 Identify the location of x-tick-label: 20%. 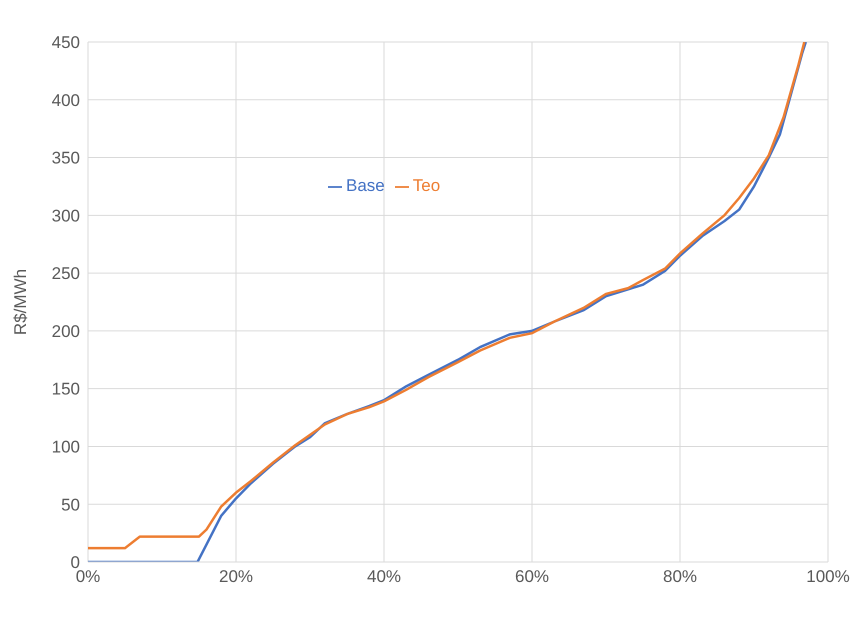
(236, 576).